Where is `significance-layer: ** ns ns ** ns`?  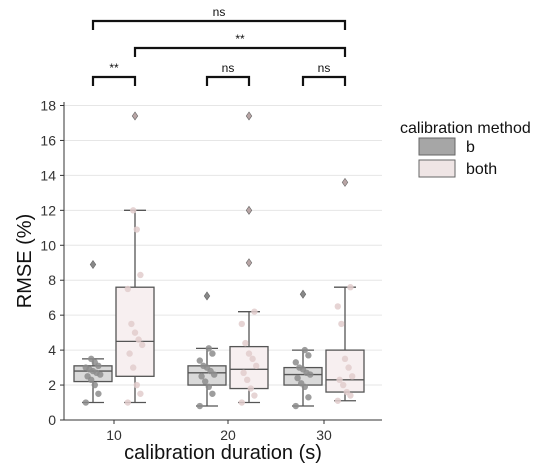 significance-layer: ** ns ns ** ns is located at coordinates (219, 45).